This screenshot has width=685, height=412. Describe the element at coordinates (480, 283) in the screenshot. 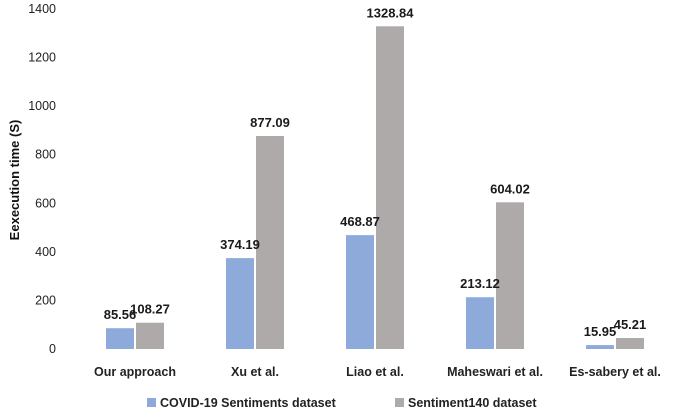

I see `data-label: 213.12` at that location.